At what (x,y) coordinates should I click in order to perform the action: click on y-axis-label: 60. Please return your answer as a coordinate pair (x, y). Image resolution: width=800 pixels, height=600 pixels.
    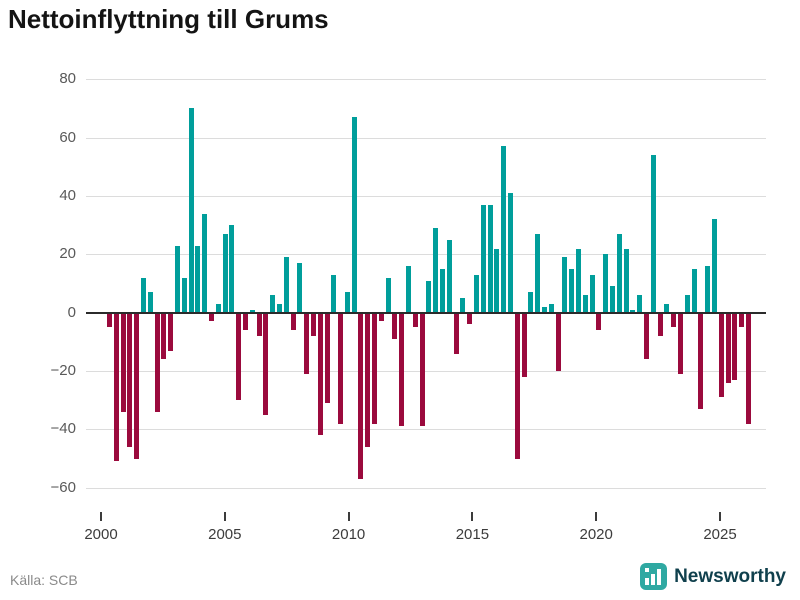
    Looking at the image, I should click on (67, 137).